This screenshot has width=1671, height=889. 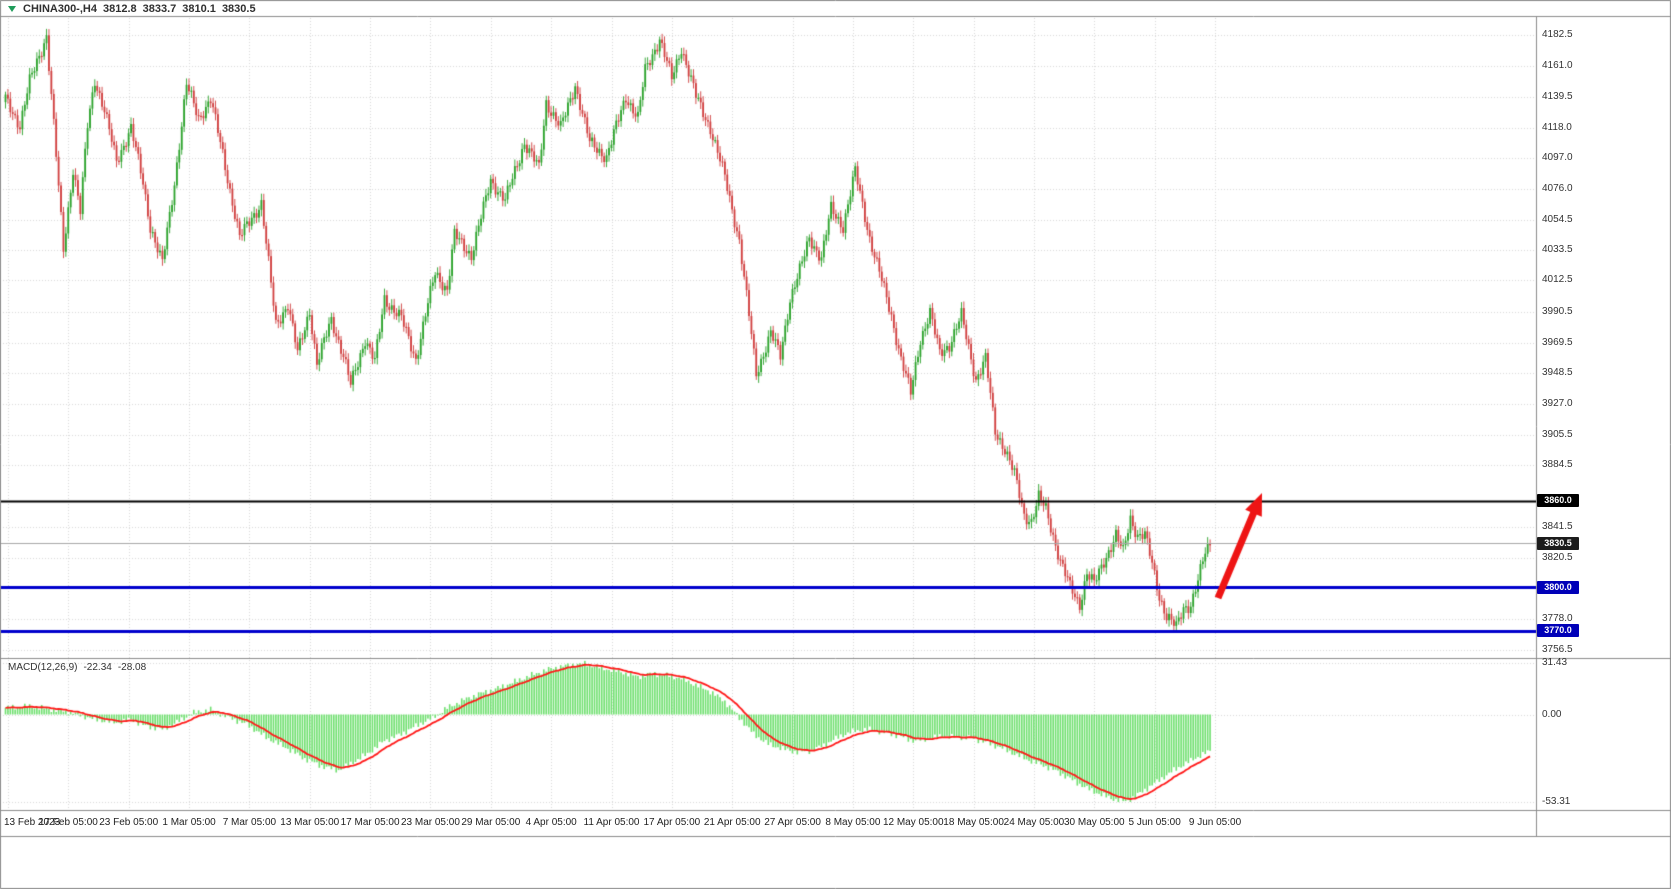 I want to click on time-tick-label: 13 Feb 2023, so click(x=32, y=822).